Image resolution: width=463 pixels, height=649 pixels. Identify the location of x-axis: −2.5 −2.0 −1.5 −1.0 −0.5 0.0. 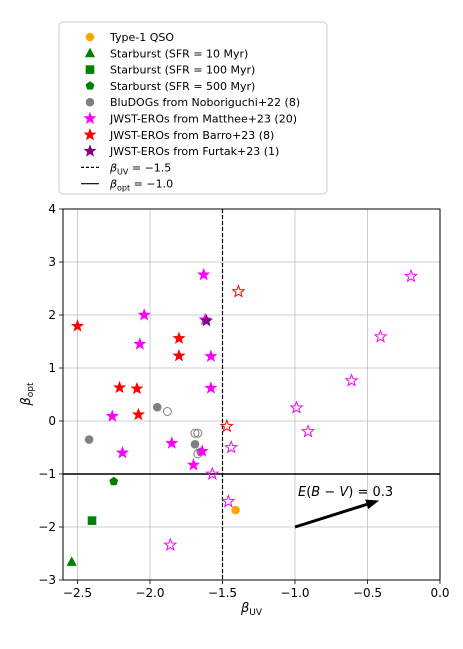
(256, 590).